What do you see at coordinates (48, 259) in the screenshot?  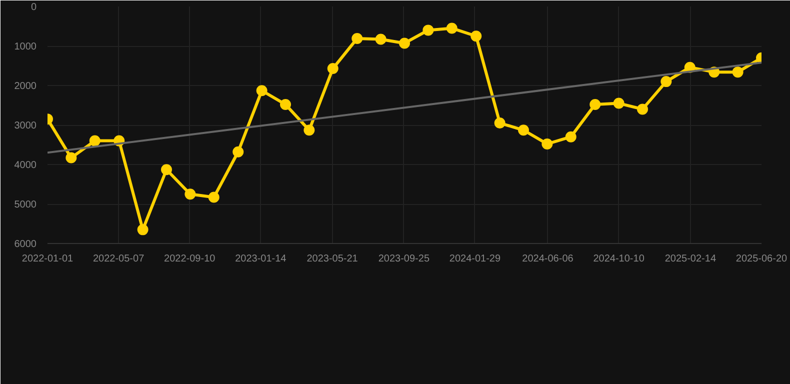 I see `x-tick-label: 2022-01-01` at bounding box center [48, 259].